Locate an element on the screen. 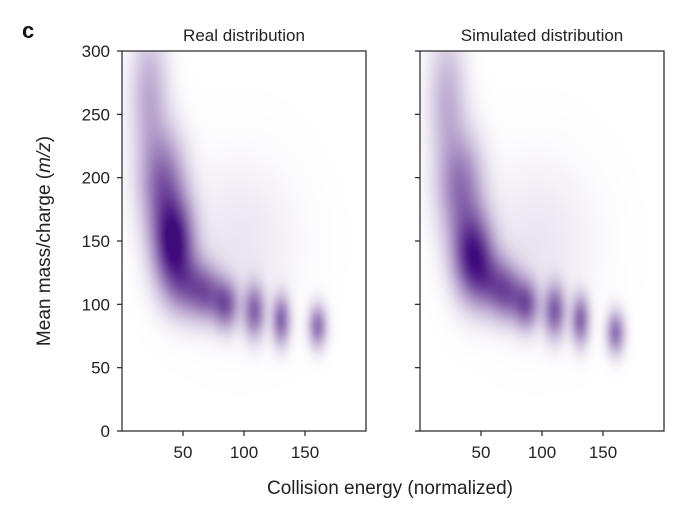 The height and width of the screenshot is (508, 686). y-axis-label: Mean mass/charge (m/z) is located at coordinates (44, 241).